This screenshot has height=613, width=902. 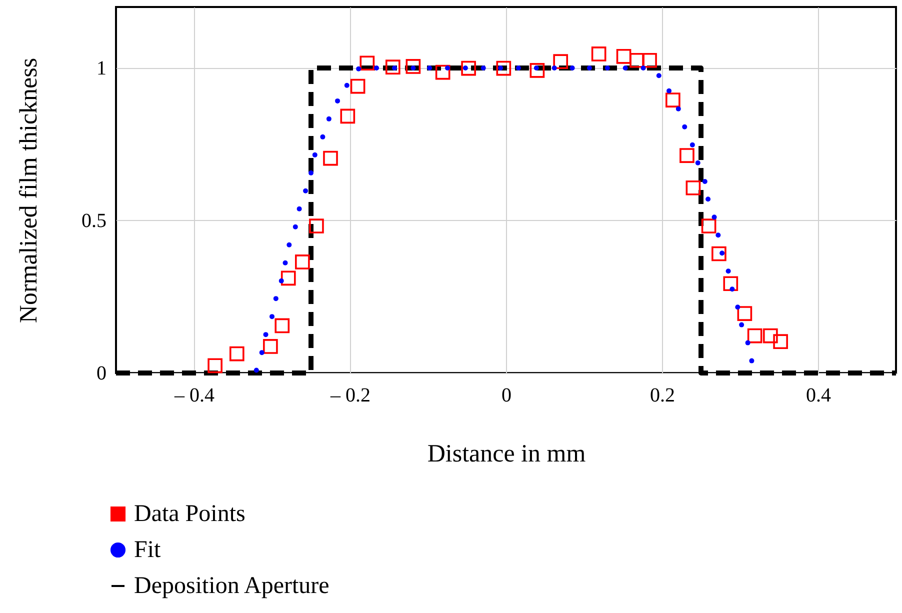 I want to click on y-axis-title: Normalized film thickness, so click(x=29, y=191).